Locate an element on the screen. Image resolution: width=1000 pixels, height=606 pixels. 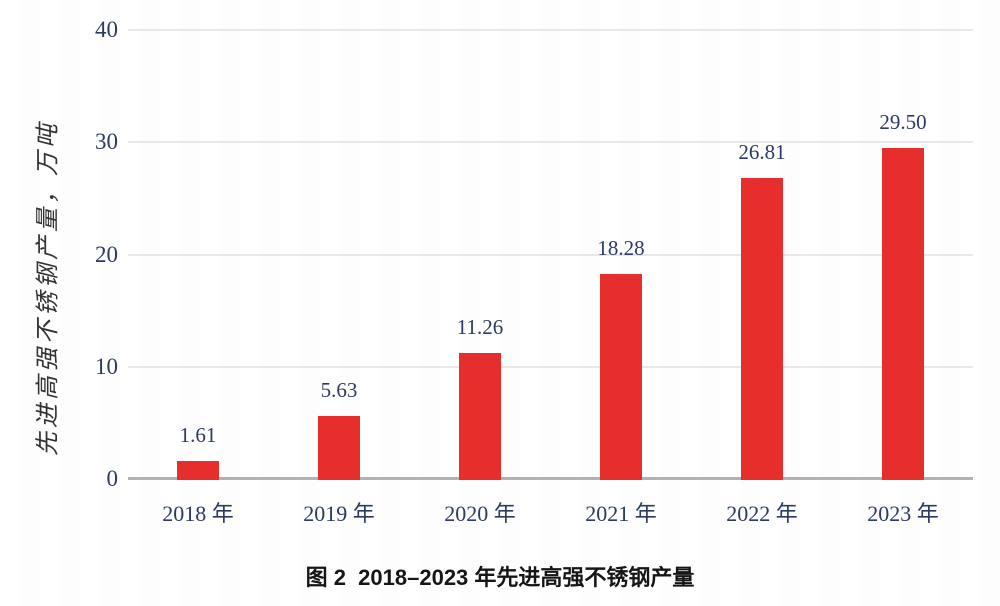
bar-2020 is located at coordinates (480, 416).